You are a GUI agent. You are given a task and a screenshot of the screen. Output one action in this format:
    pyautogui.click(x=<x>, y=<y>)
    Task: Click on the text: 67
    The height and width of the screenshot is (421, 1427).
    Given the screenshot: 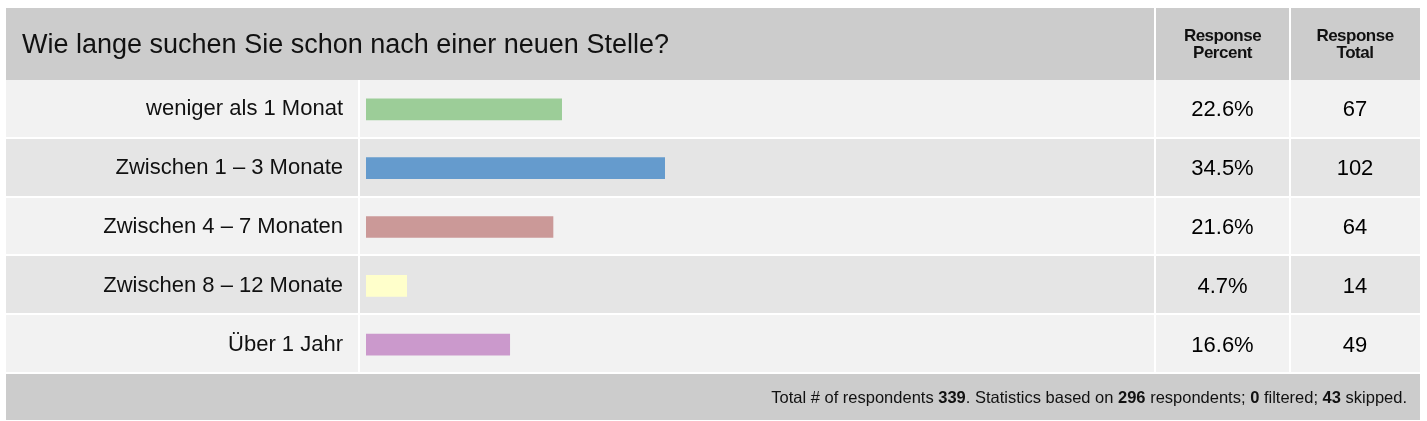 What is the action you would take?
    pyautogui.click(x=1355, y=109)
    